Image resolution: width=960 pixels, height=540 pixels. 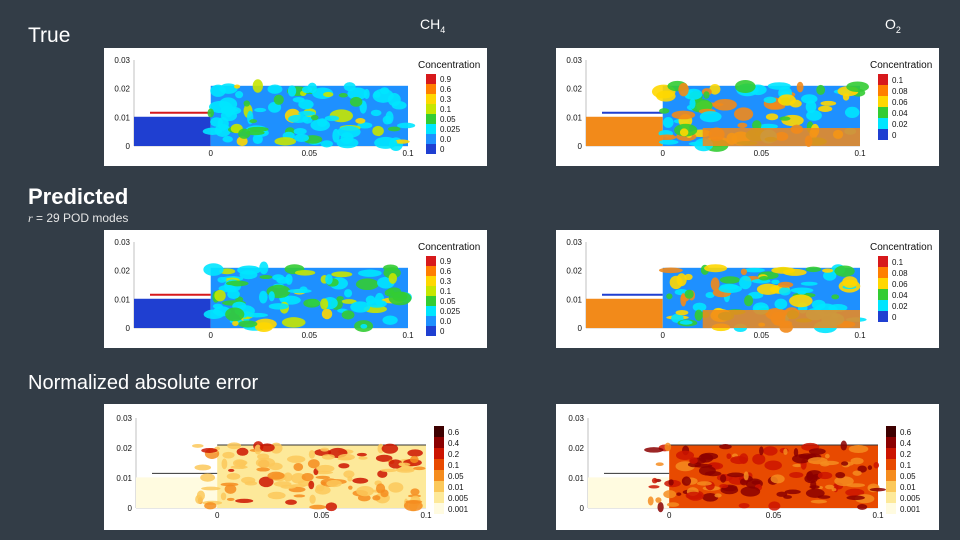 What do you see at coordinates (900, 124) in the screenshot?
I see `colorbar-label: 0.02` at bounding box center [900, 124].